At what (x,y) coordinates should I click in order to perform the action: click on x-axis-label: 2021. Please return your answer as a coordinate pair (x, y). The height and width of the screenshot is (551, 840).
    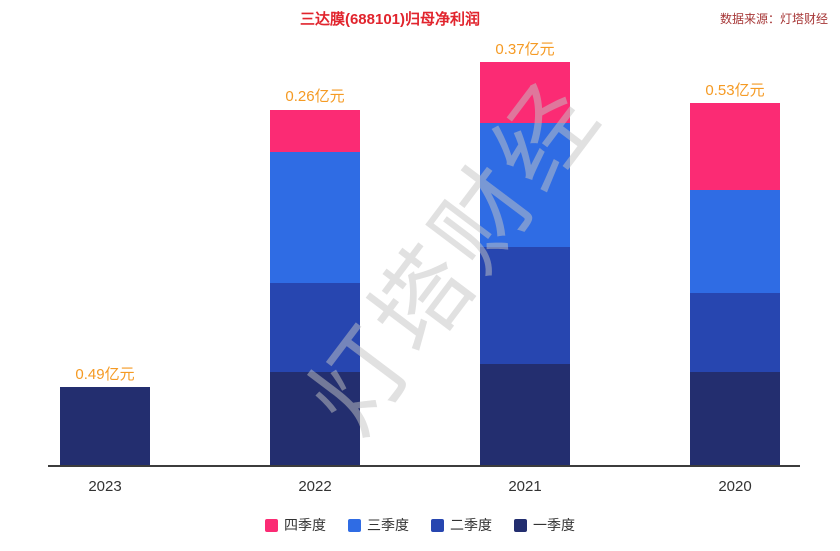
    Looking at the image, I should click on (525, 486).